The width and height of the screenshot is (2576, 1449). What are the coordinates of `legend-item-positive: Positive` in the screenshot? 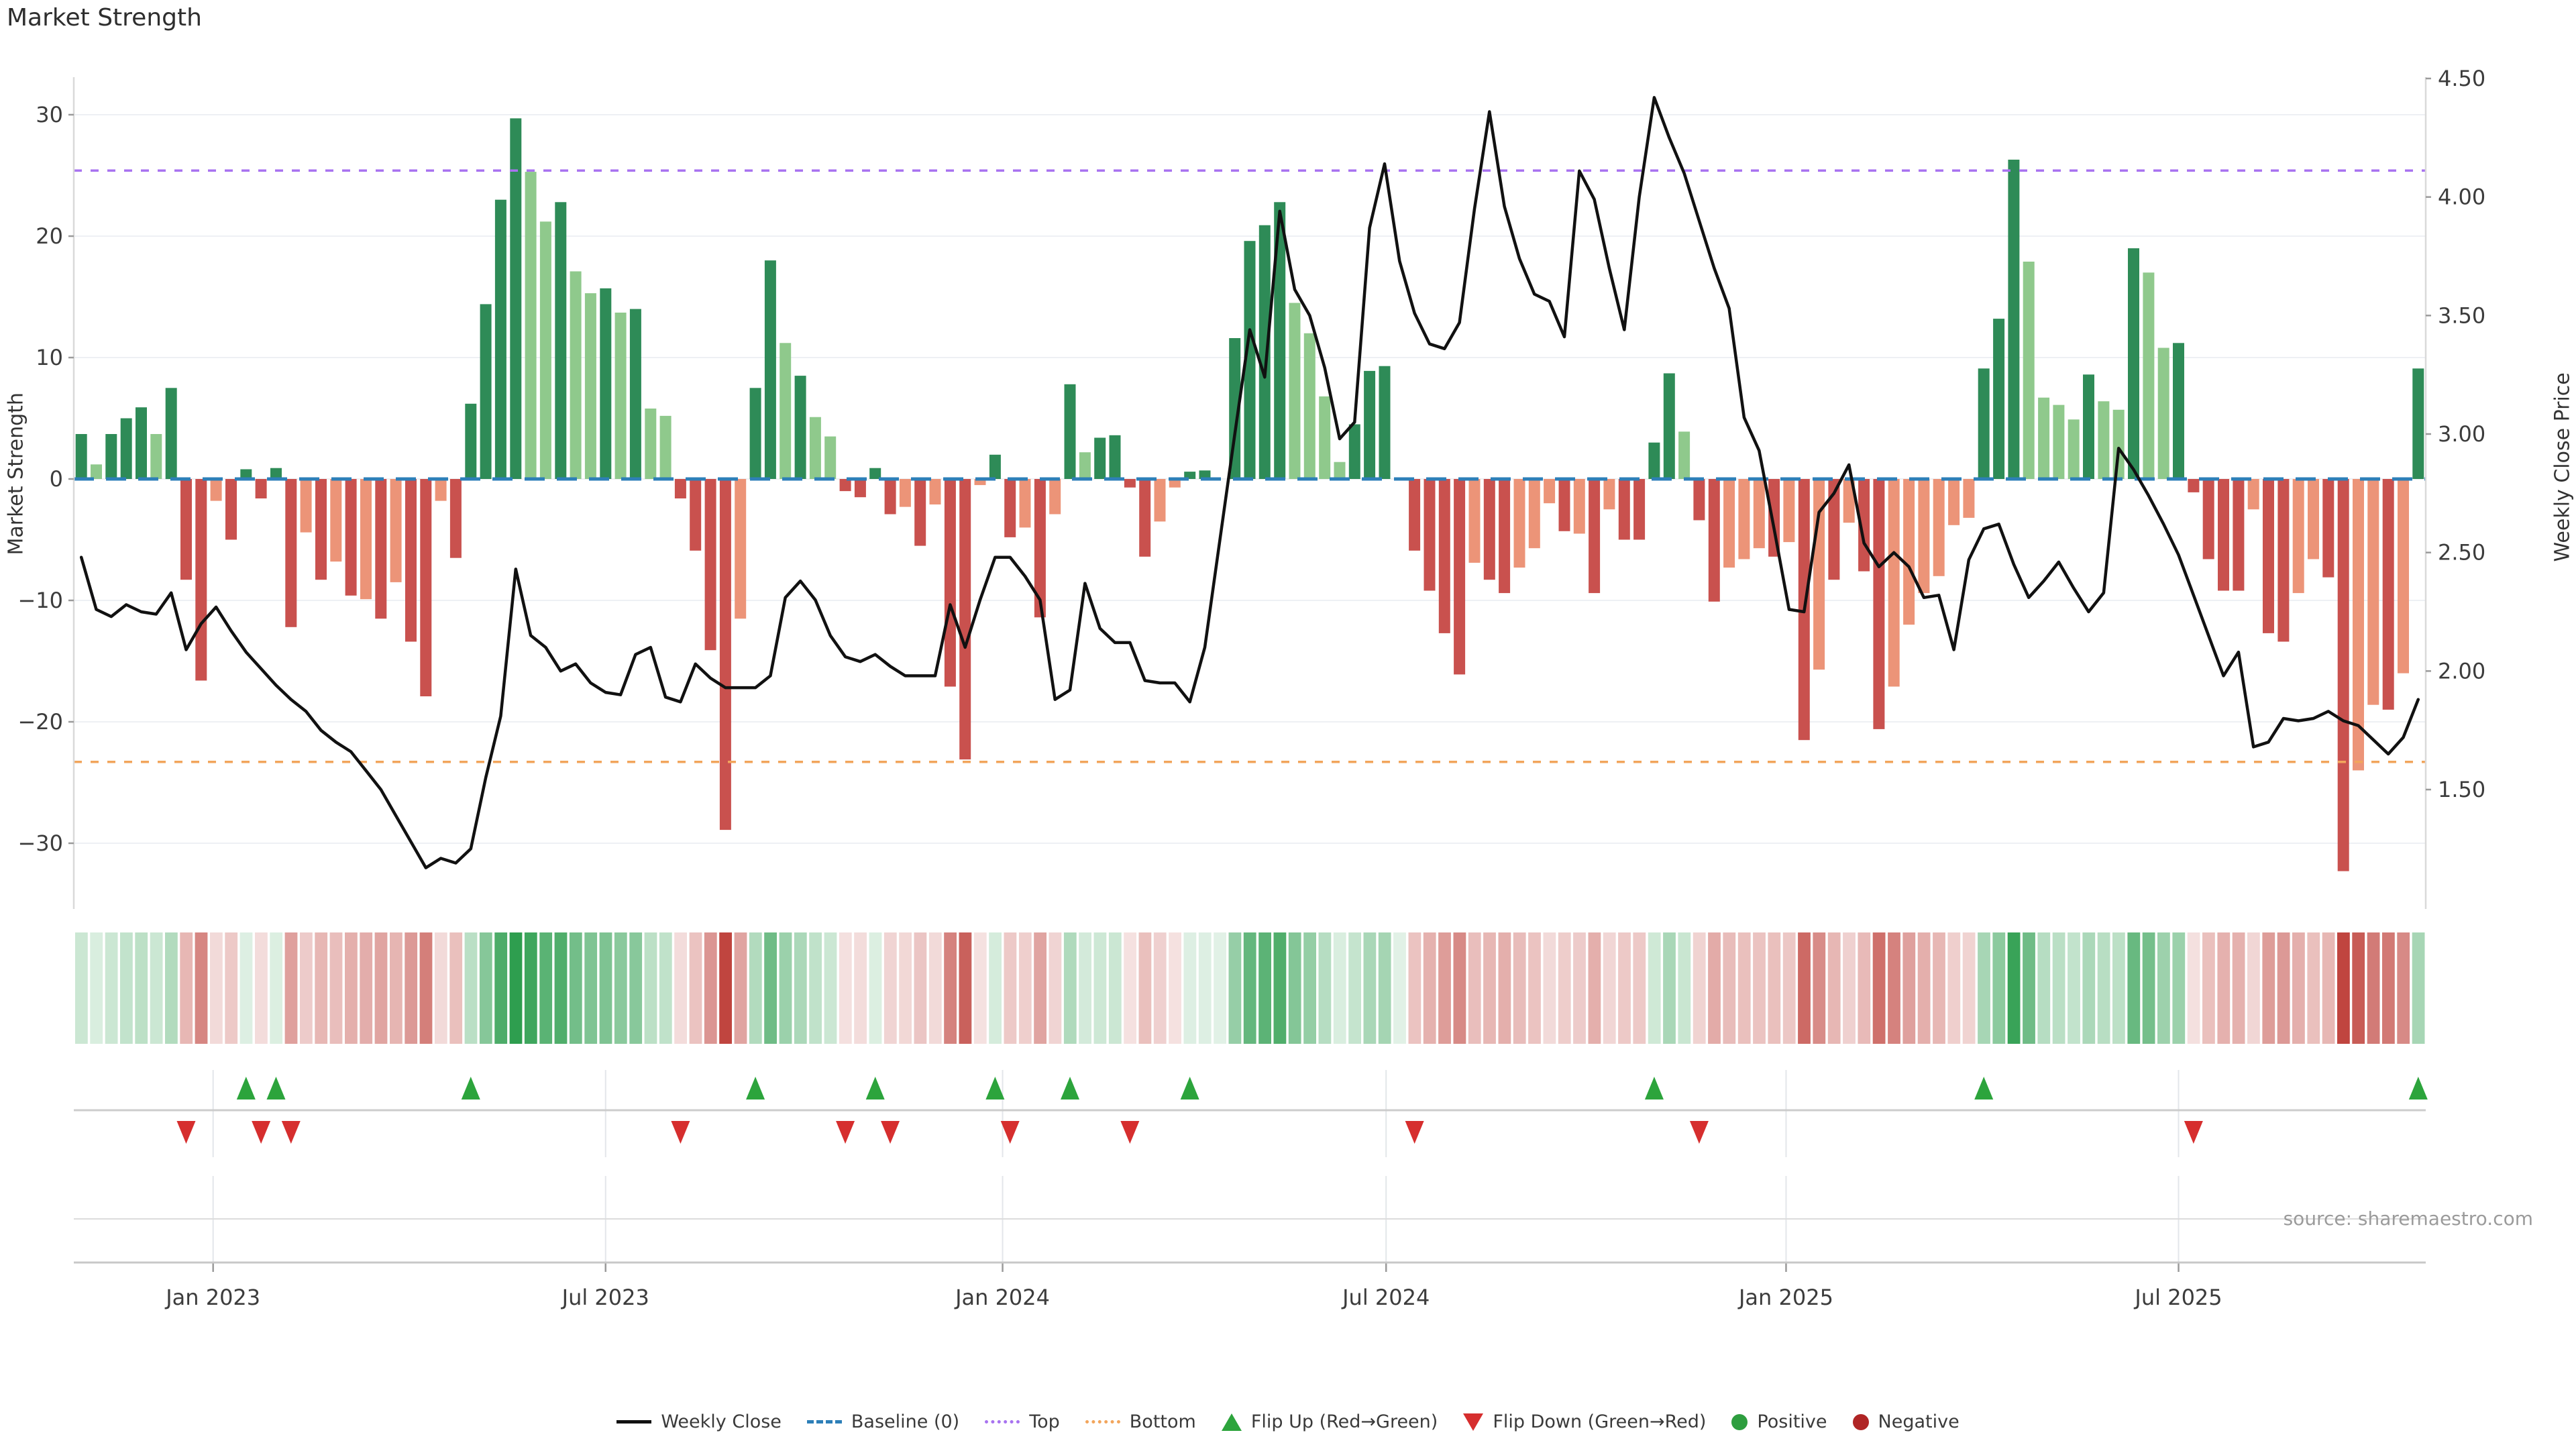 It's located at (1779, 1421).